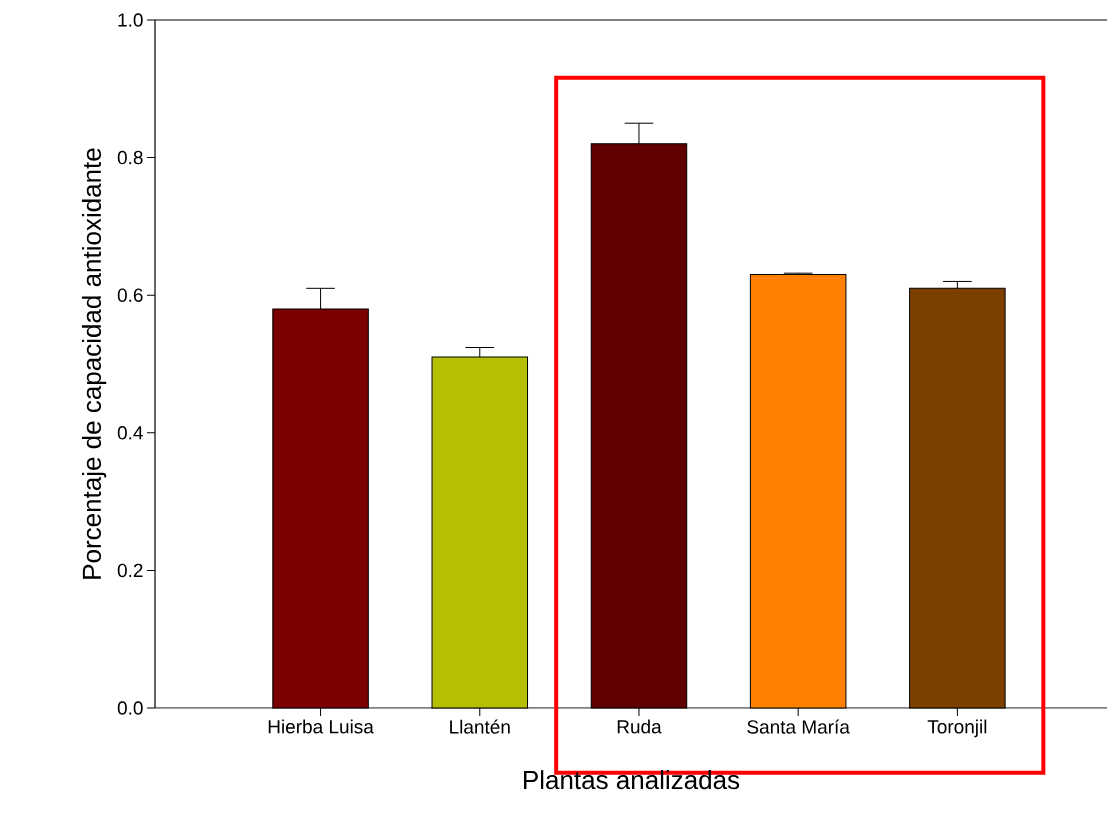 The image size is (1107, 814). I want to click on y-tick-label: 0.2, so click(130, 570).